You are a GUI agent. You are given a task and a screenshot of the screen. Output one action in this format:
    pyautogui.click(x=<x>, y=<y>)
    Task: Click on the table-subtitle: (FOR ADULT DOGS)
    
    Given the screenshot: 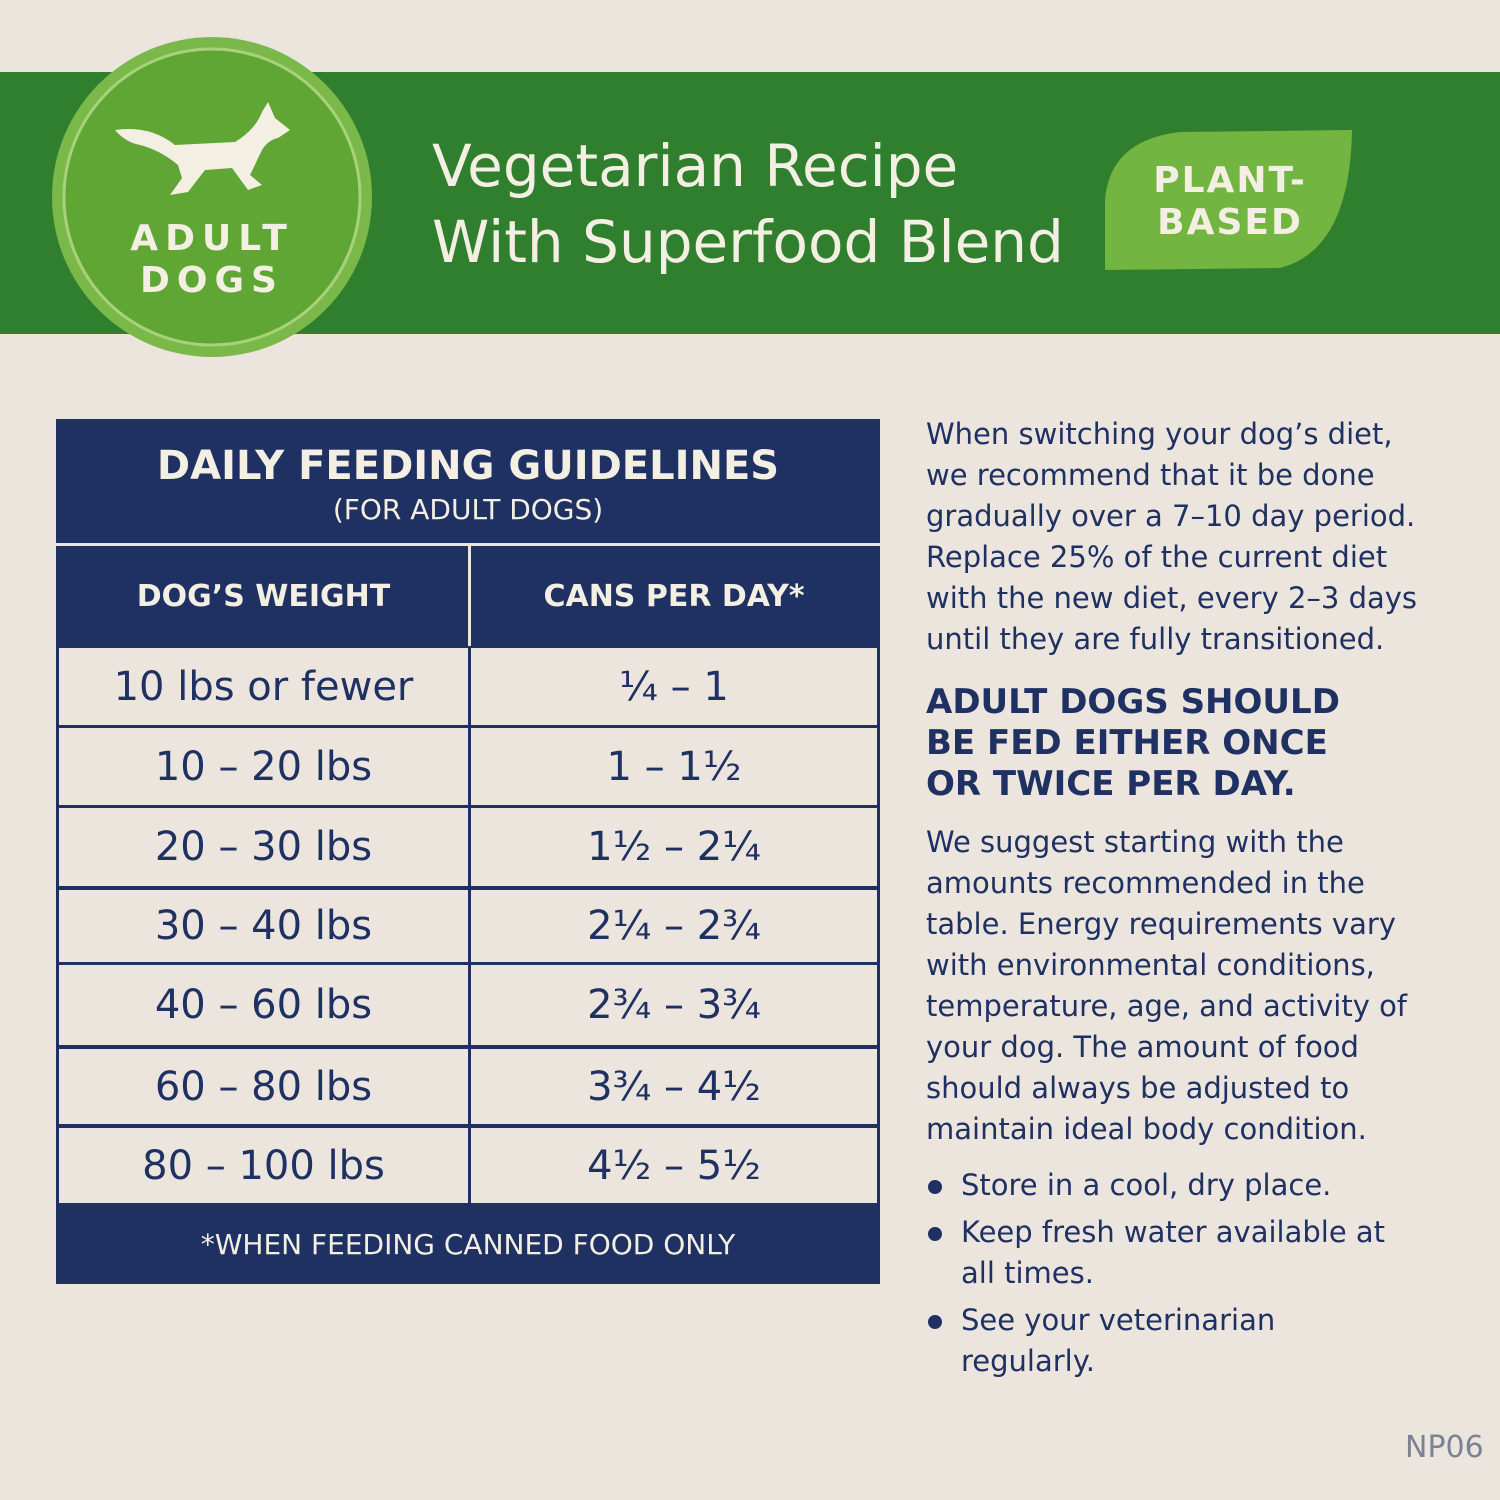 What is the action you would take?
    pyautogui.click(x=468, y=509)
    